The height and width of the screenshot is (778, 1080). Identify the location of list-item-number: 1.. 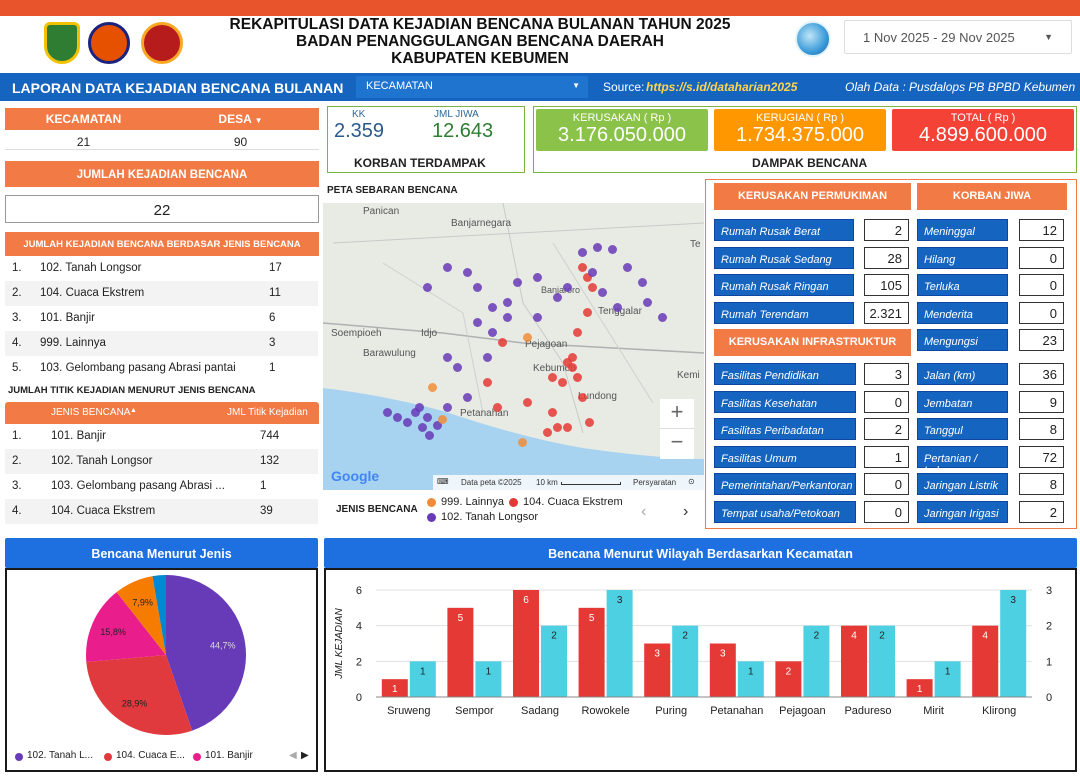
(17, 268).